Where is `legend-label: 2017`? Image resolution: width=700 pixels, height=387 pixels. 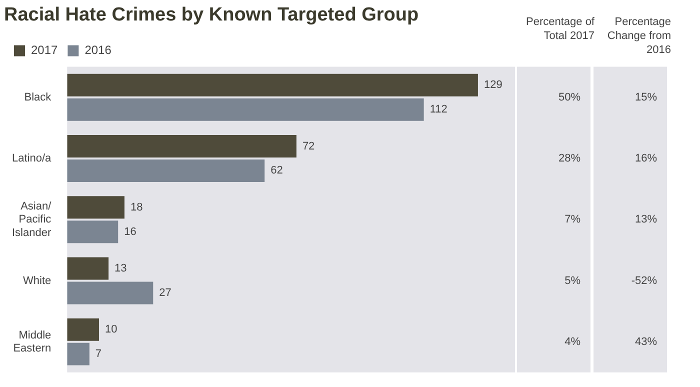
legend-label: 2017 is located at coordinates (44, 50).